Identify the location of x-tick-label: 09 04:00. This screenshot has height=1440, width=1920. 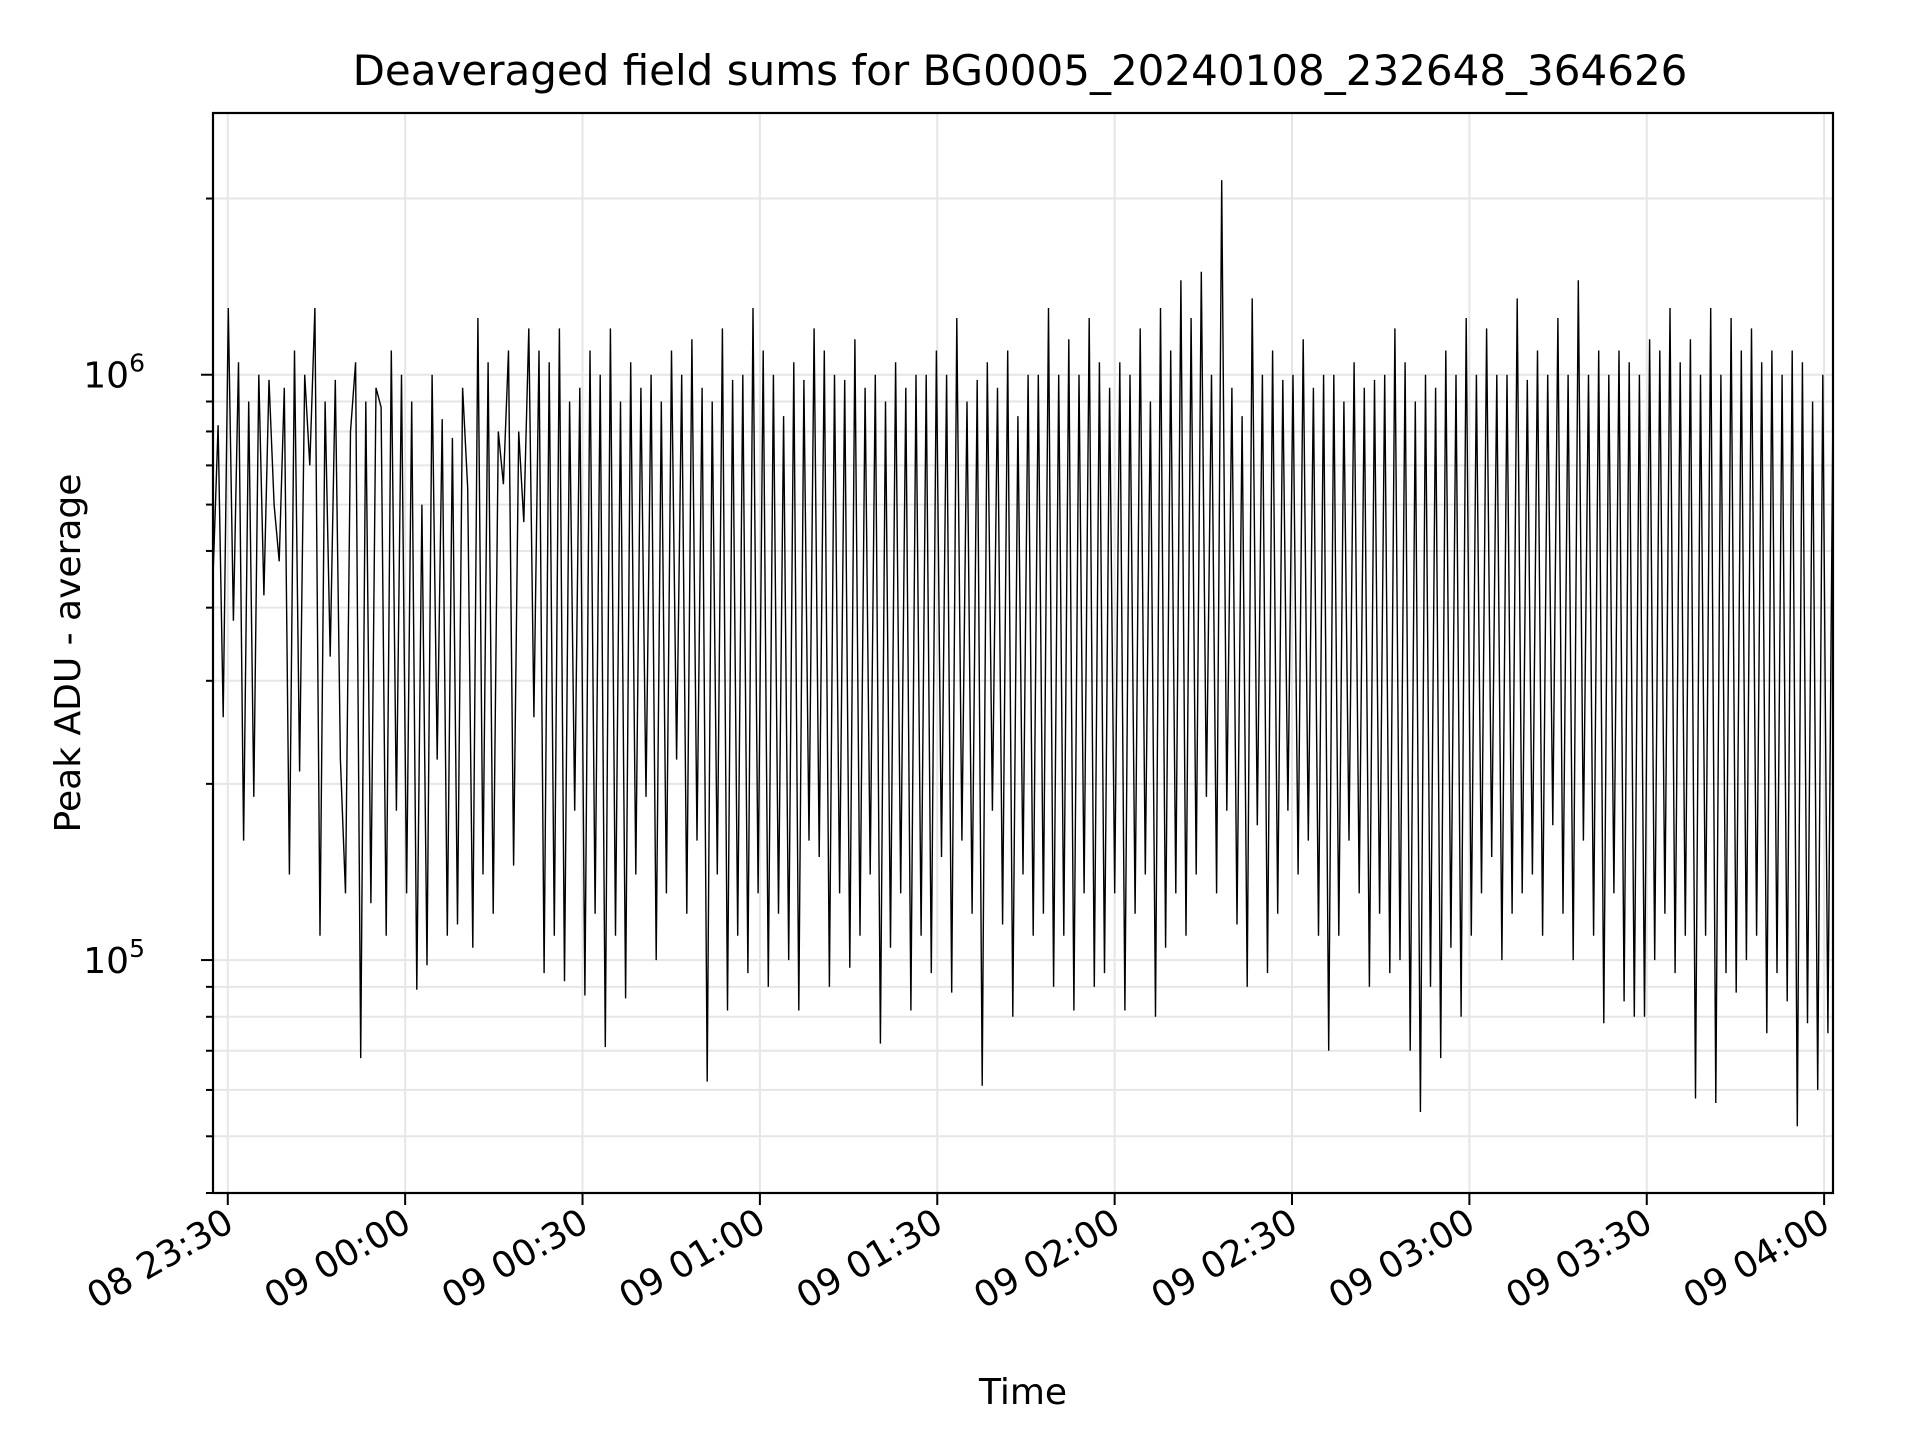
(1757, 1259).